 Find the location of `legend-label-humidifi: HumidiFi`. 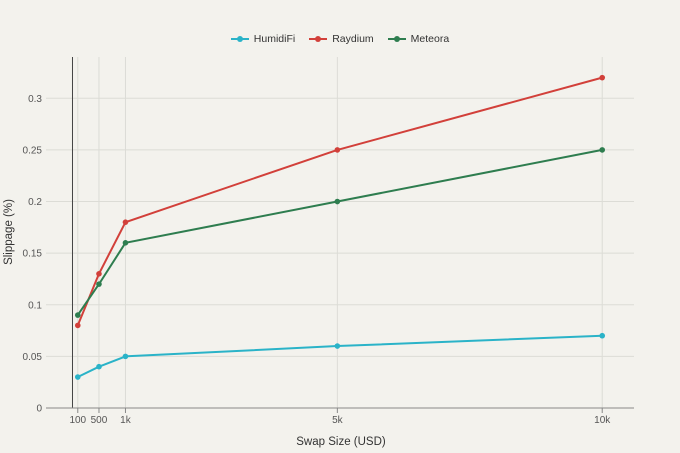

legend-label-humidifi: HumidiFi is located at coordinates (274, 39).